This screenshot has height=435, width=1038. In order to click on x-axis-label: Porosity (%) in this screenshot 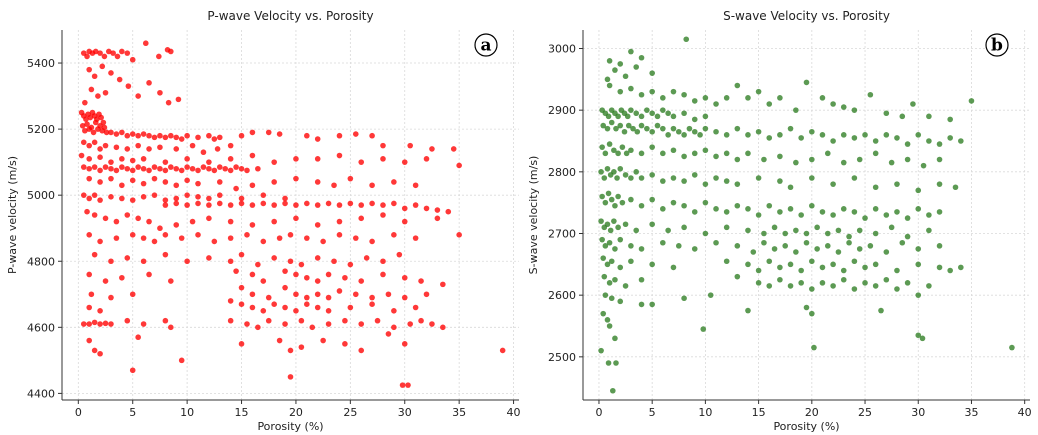, I will do `click(806, 426)`.